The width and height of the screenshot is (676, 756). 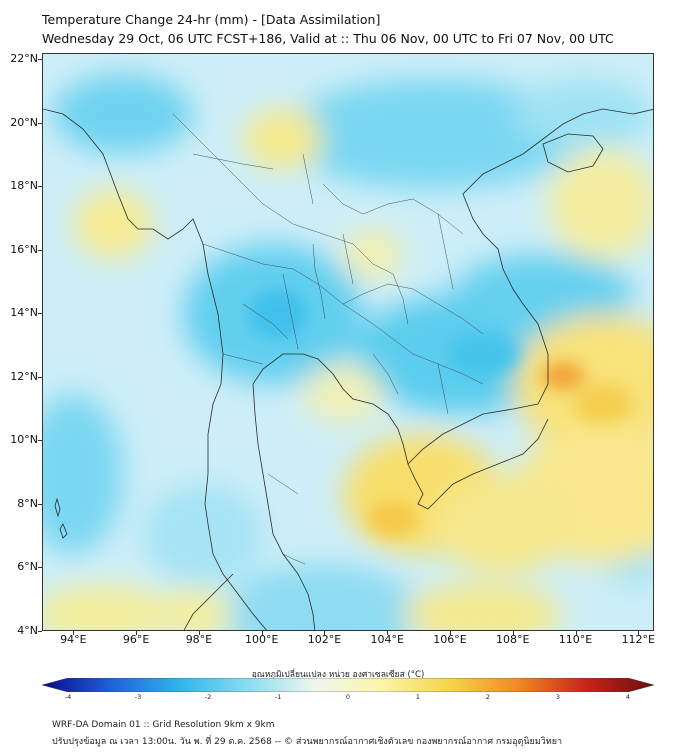 What do you see at coordinates (24, 313) in the screenshot?
I see `y-tick-label: 14°N` at bounding box center [24, 313].